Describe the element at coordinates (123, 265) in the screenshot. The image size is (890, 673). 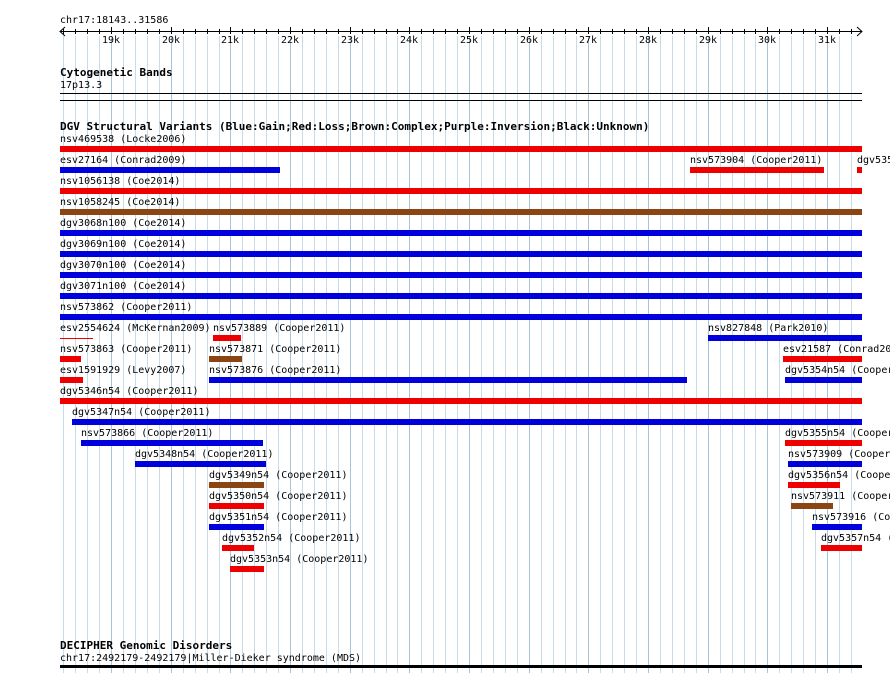
I see `dgv-feature-label: dgv3070n100 (Coe2014)` at that location.